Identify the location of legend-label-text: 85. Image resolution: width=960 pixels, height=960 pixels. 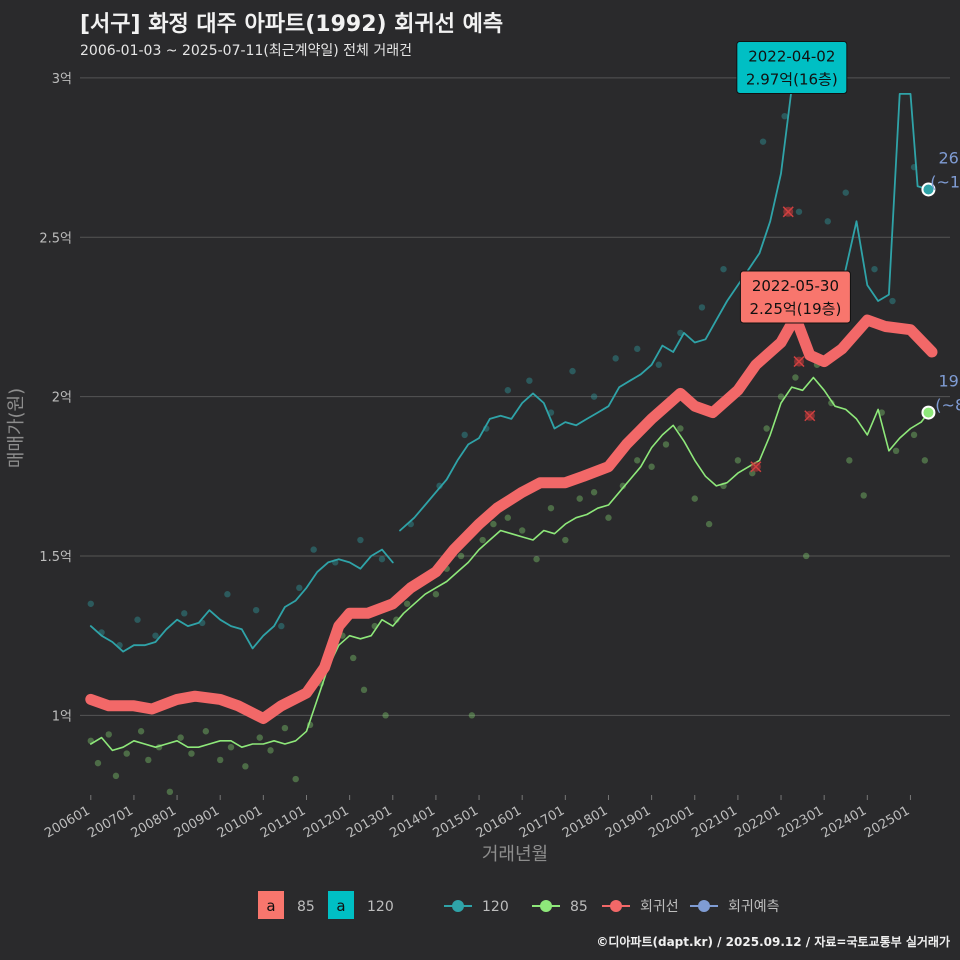
(306, 907).